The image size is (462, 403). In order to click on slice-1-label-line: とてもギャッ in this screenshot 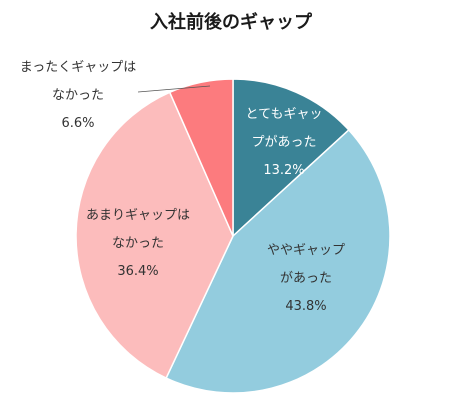, I will do `click(284, 114)`.